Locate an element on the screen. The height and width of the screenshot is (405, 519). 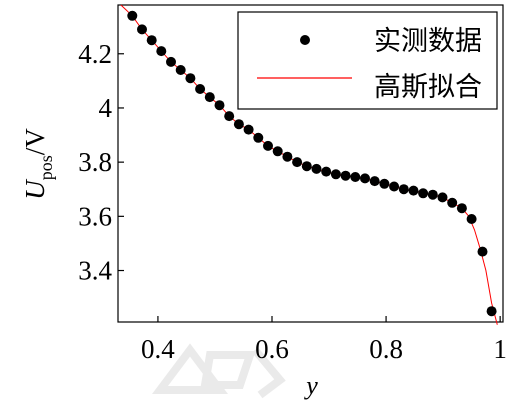
x-tick-label: 1 is located at coordinates (500, 349).